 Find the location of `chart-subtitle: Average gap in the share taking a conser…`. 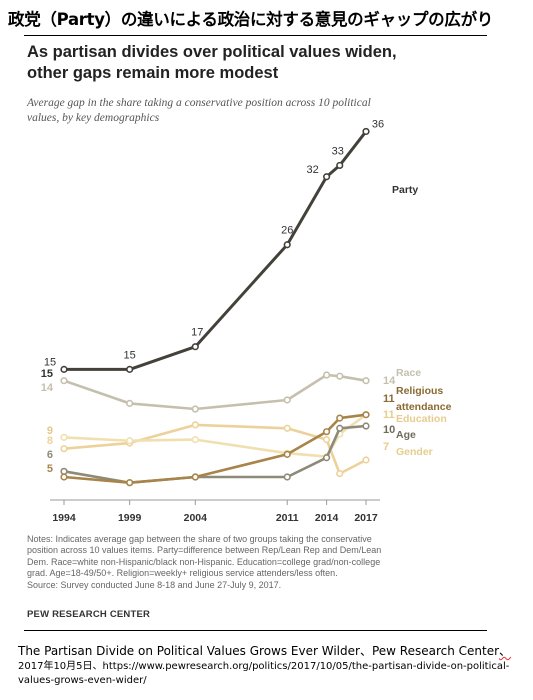

chart-subtitle: Average gap in the share taking a conser… is located at coordinates (252, 111).